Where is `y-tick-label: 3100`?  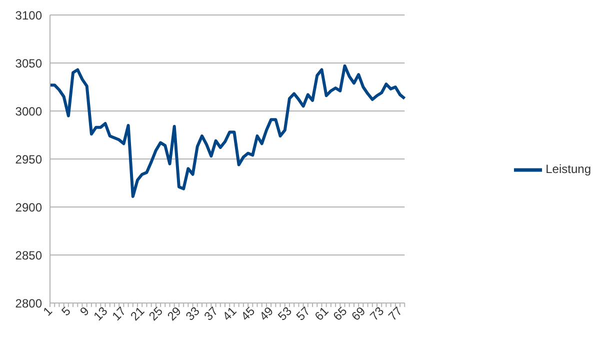 y-tick-label: 3100 is located at coordinates (28, 15).